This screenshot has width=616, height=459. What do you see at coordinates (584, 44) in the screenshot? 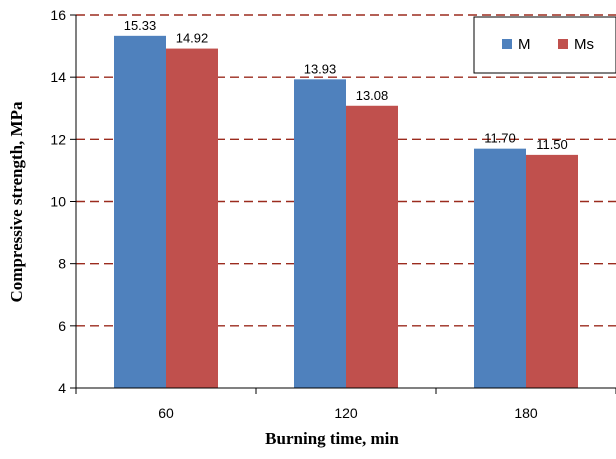
I see `legend-label-ms: Ms` at bounding box center [584, 44].